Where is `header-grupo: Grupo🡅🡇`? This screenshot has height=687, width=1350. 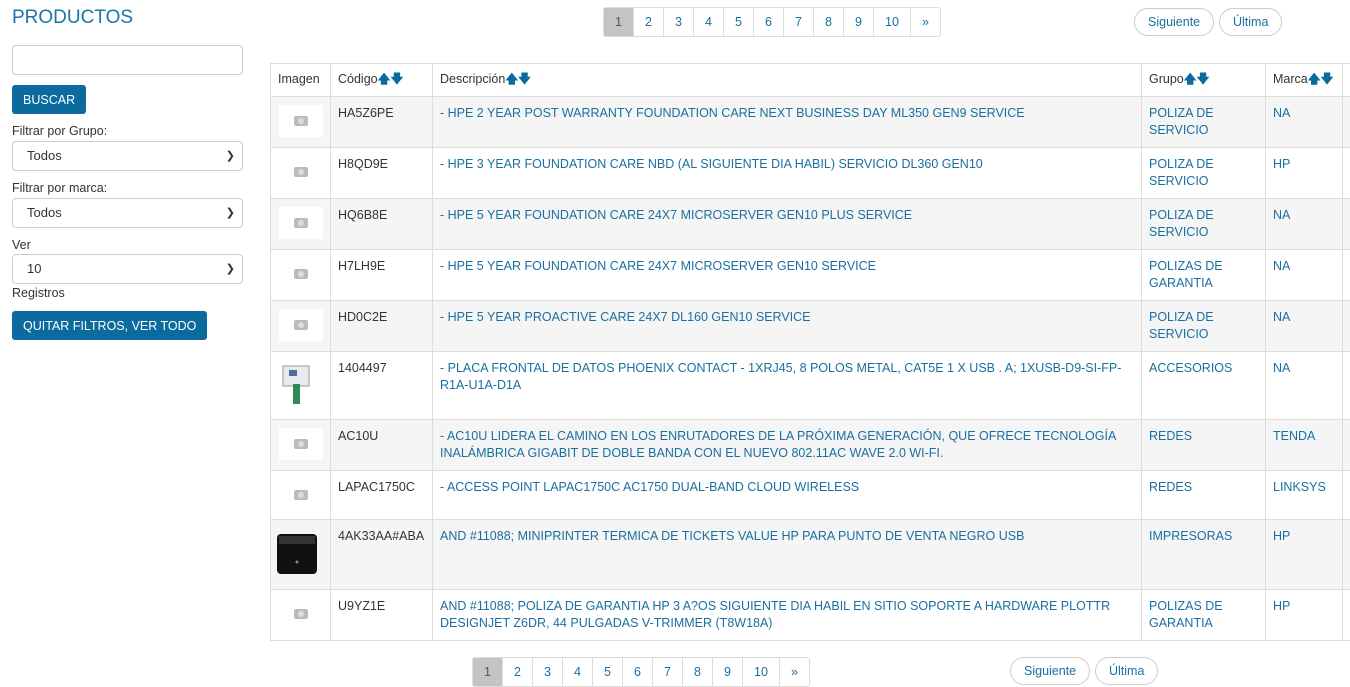
header-grupo: Grupo🡅🡇 is located at coordinates (1204, 80).